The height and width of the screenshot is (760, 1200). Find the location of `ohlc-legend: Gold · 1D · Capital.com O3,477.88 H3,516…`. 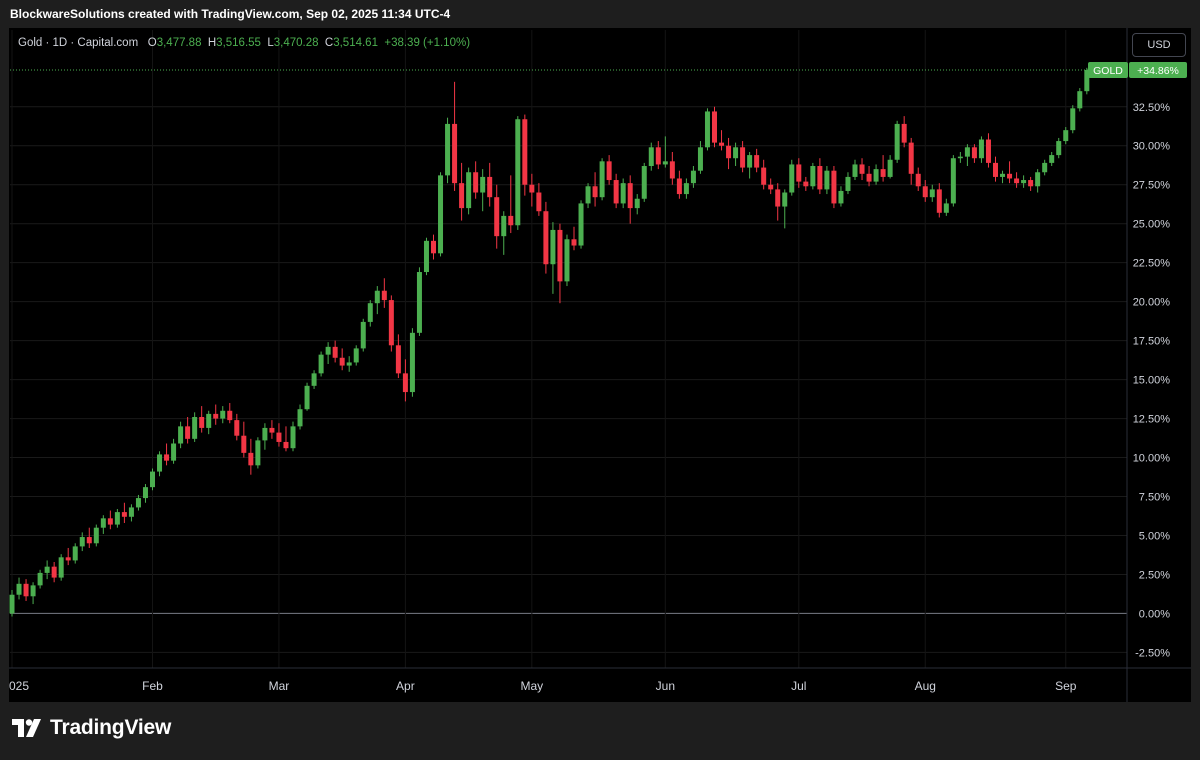

ohlc-legend: Gold · 1D · Capital.com O3,477.88 H3,516… is located at coordinates (244, 43).